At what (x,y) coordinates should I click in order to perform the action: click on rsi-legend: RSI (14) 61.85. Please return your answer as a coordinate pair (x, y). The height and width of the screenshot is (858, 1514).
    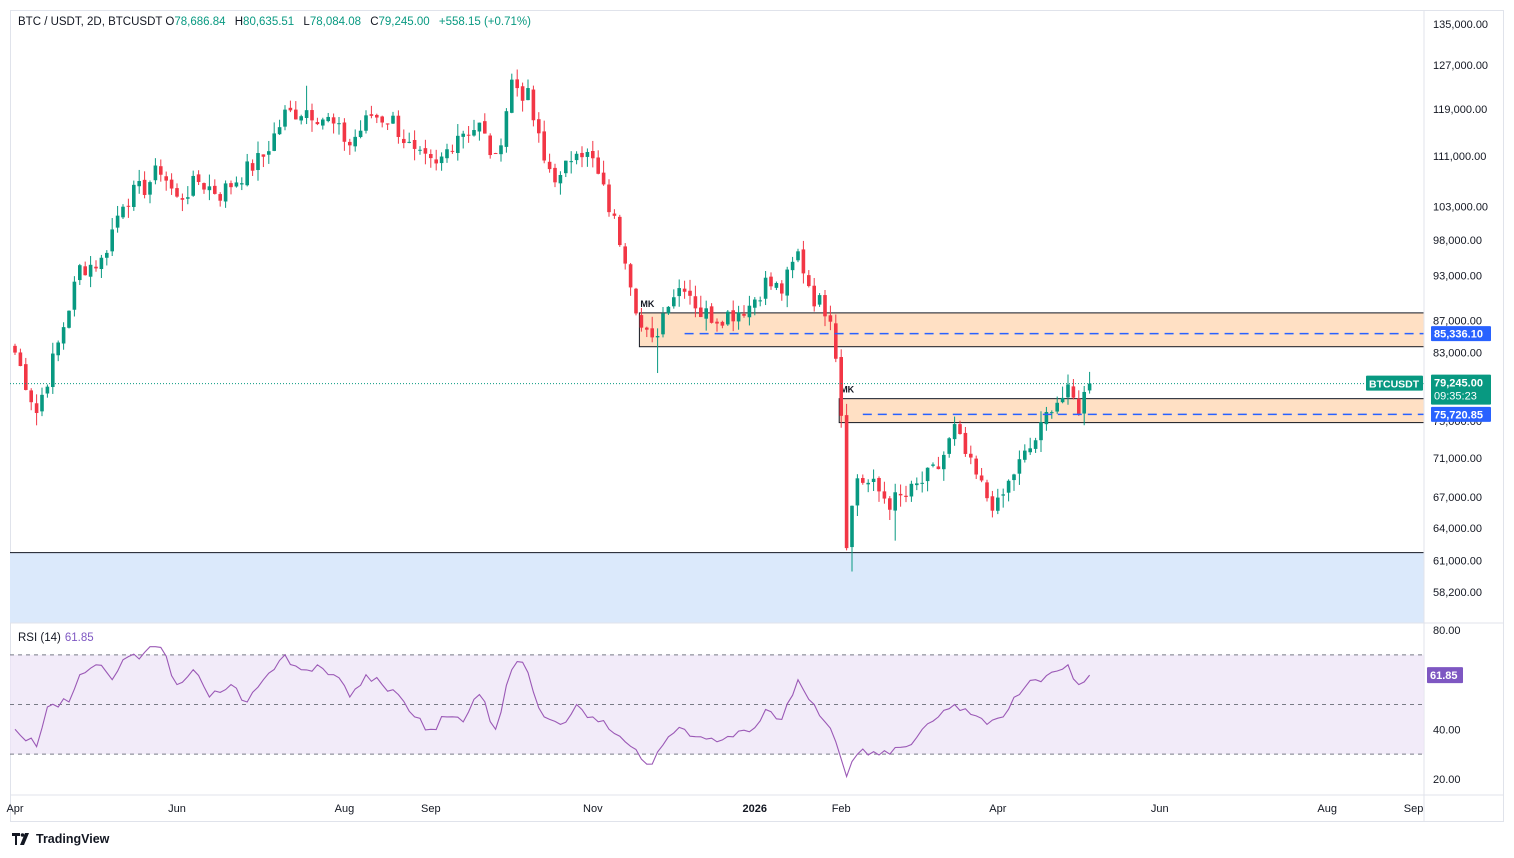
    Looking at the image, I should click on (56, 638).